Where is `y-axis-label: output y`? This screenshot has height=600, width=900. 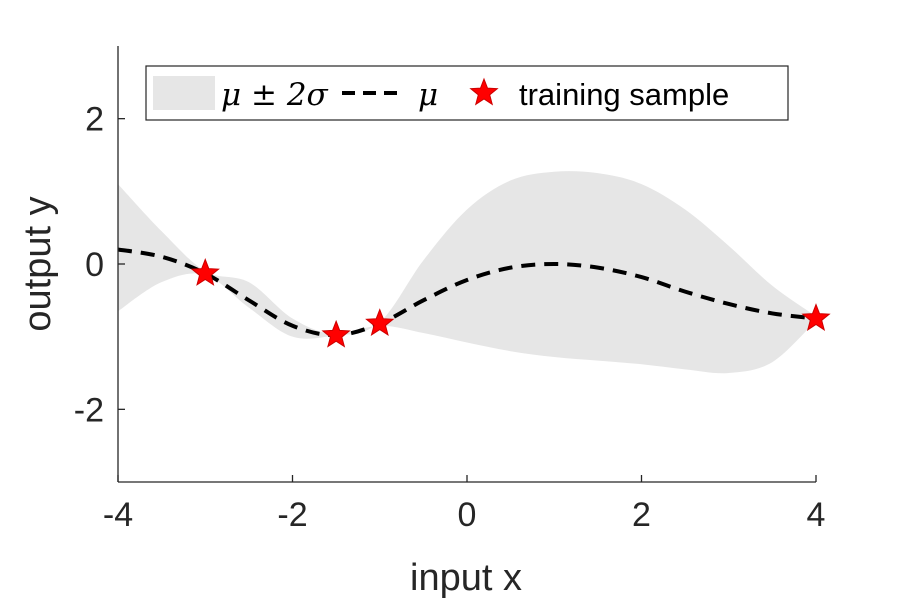
y-axis-label: output y is located at coordinates (38, 263).